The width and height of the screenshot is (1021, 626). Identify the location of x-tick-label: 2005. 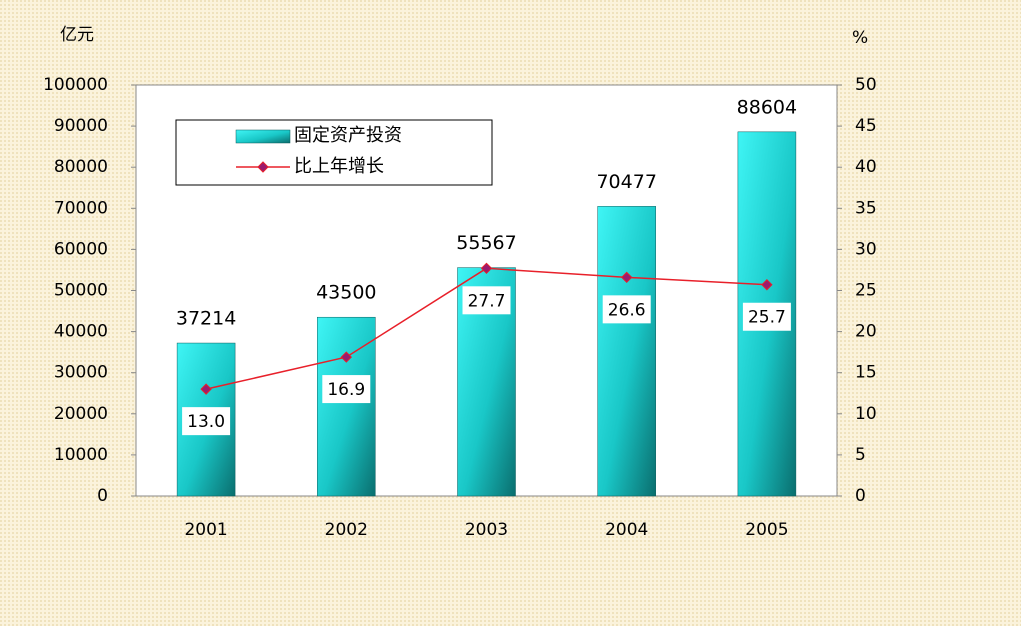
(766, 530).